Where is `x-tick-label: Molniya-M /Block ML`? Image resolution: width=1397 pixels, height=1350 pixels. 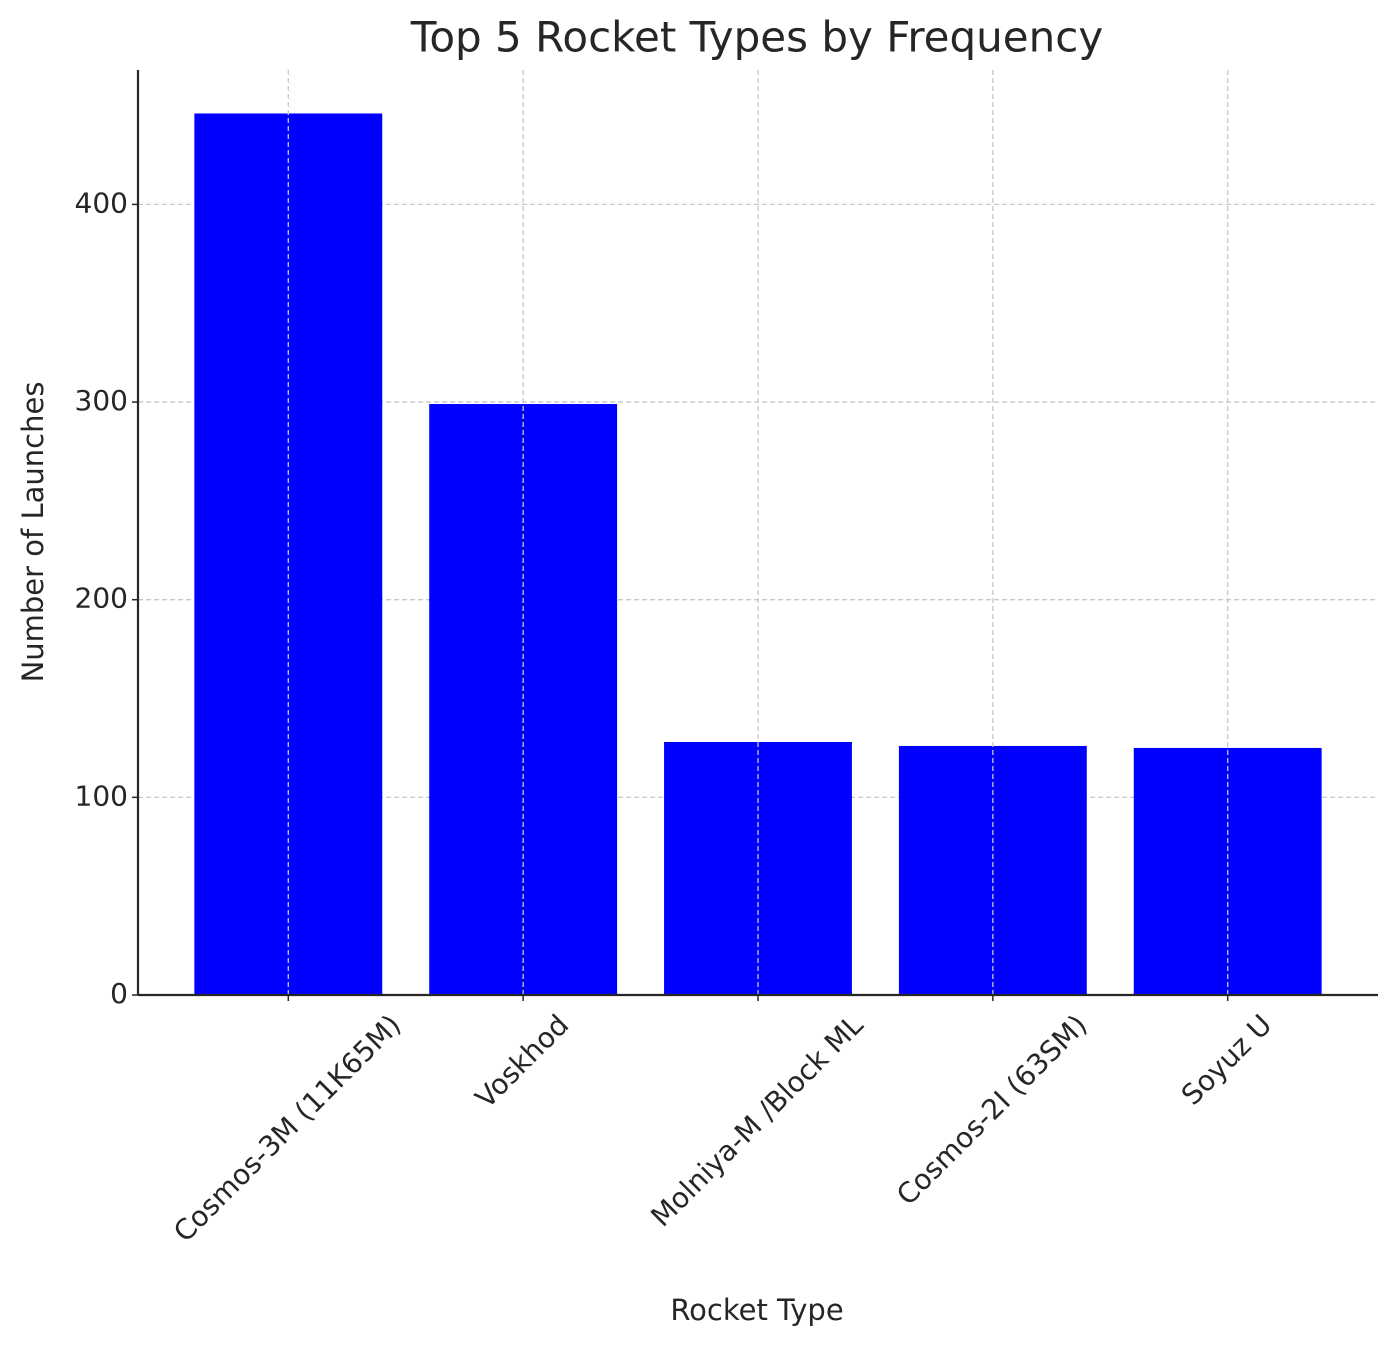 x-tick-label: Molniya-M /Block ML is located at coordinates (756, 1120).